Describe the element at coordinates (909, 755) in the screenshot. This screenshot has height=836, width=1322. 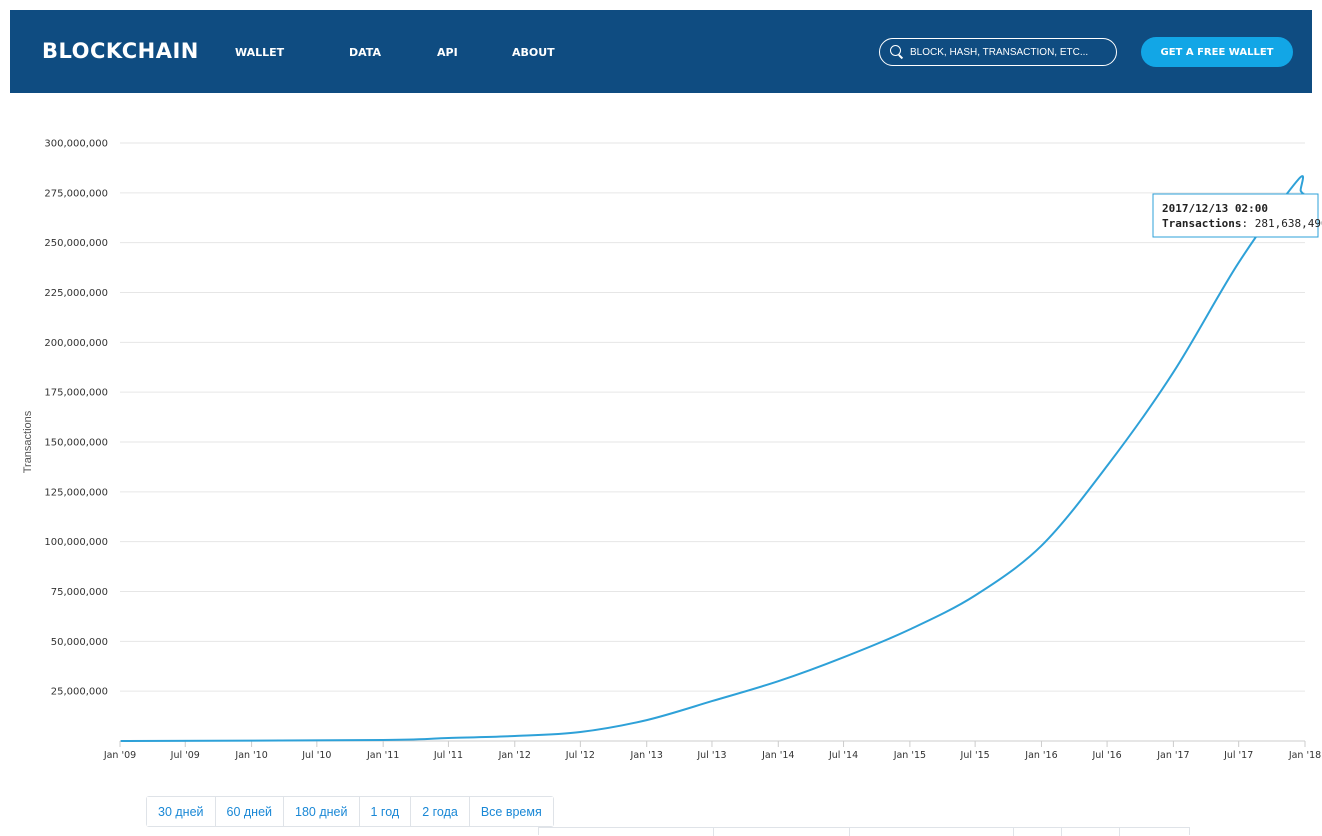
I see `x-tick-label: Jan '15` at that location.